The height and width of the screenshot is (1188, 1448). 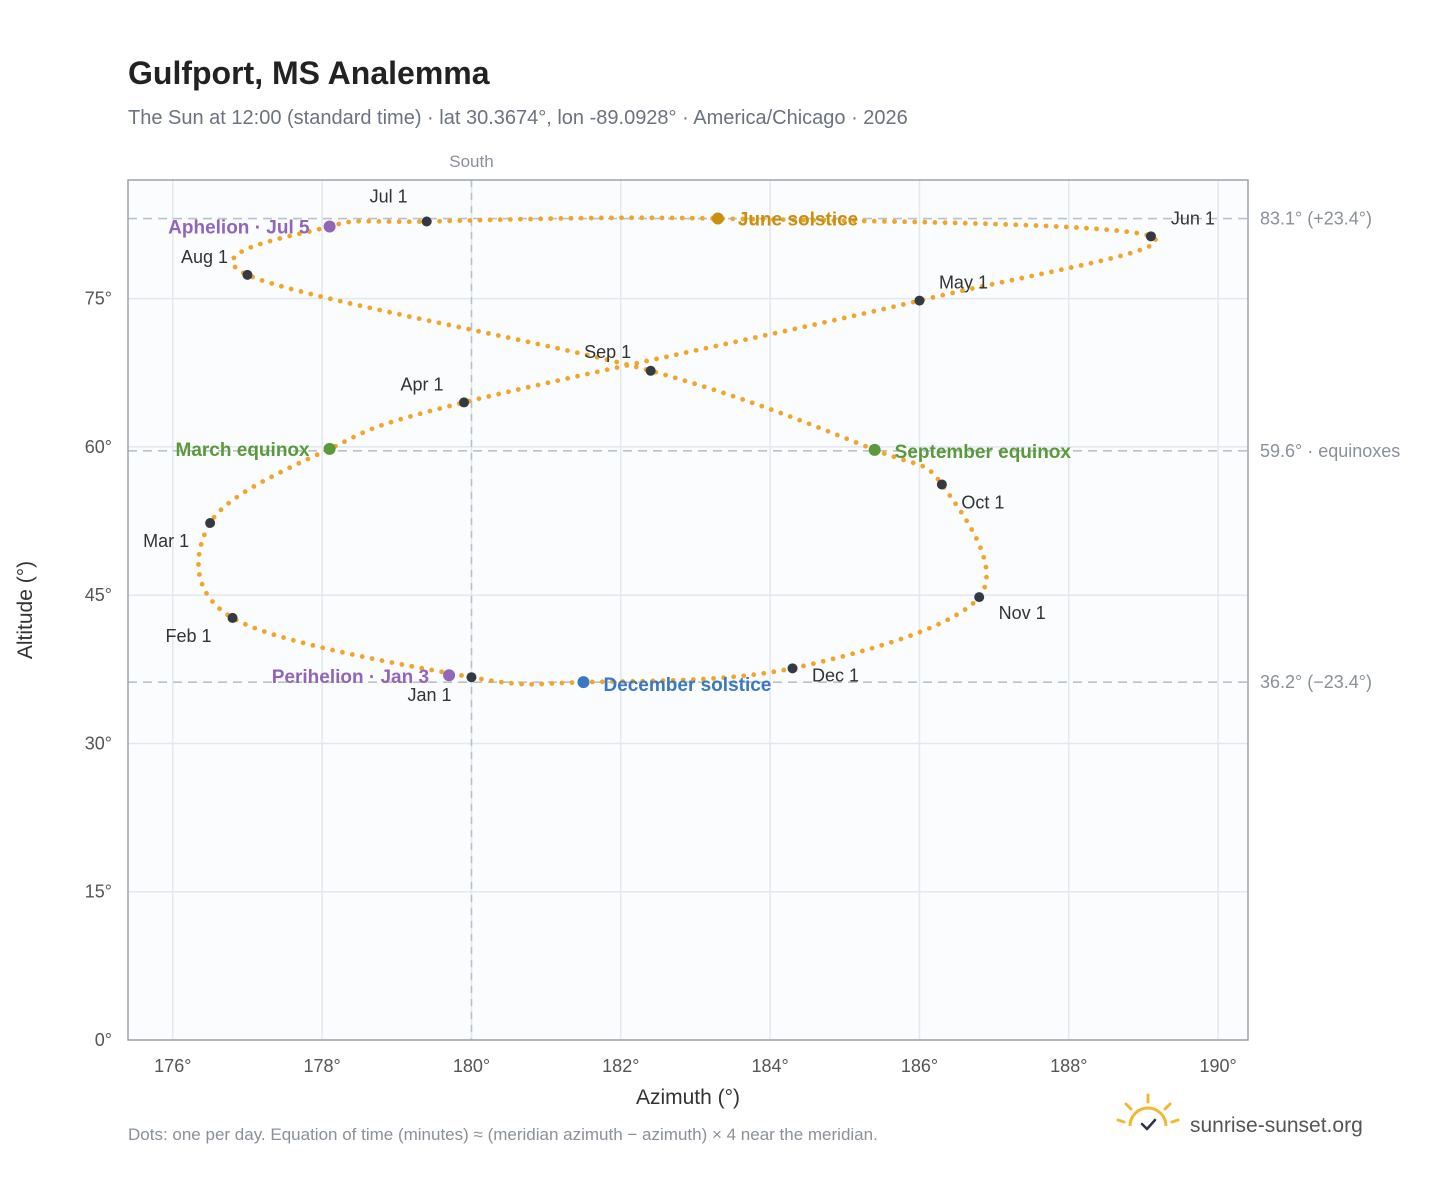 I want to click on event-label: Aphelion · Jul 5, so click(x=239, y=227).